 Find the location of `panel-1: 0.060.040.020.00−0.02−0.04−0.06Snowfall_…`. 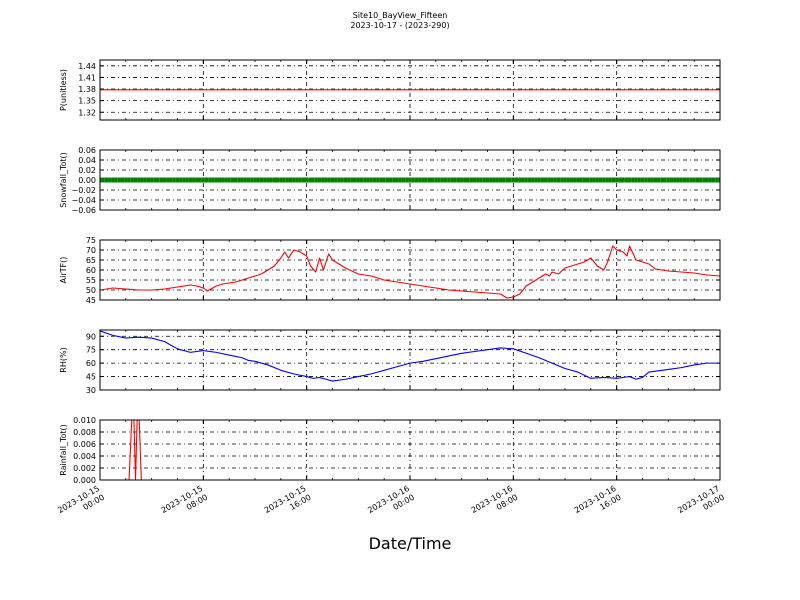

panel-1: 0.060.040.020.00−0.02−0.04−0.06Snowfall_… is located at coordinates (390, 180).